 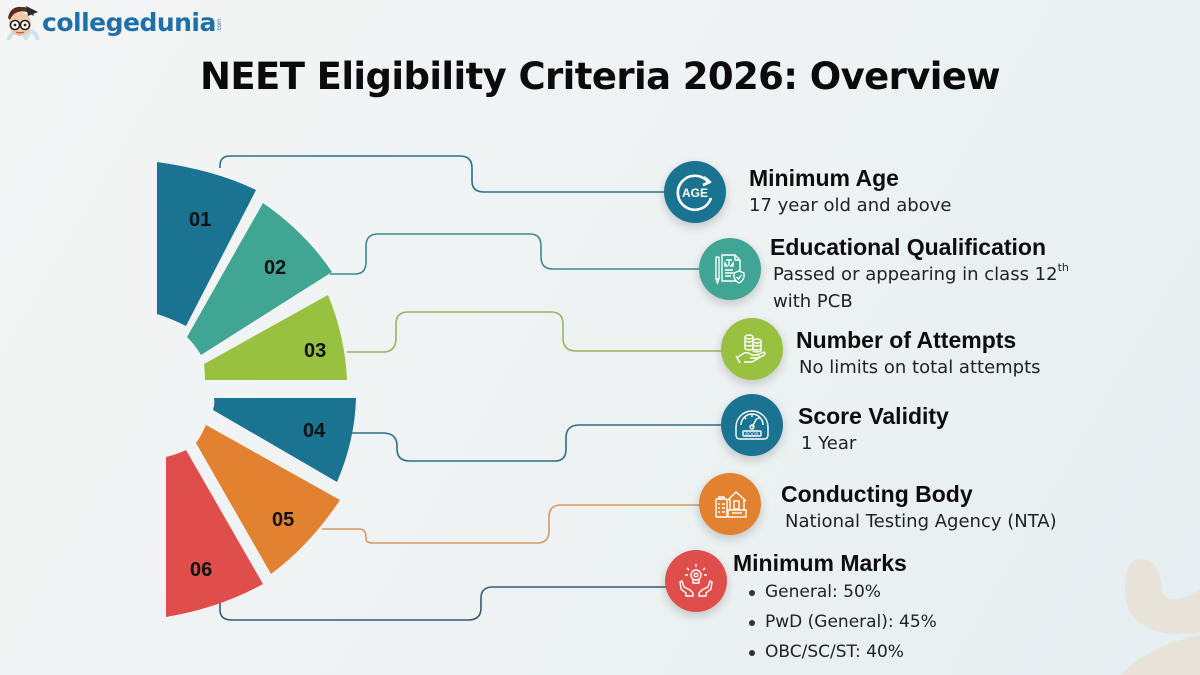 What do you see at coordinates (850, 191) in the screenshot?
I see `item-minimum-age: Minimum Age 17 year old and above` at bounding box center [850, 191].